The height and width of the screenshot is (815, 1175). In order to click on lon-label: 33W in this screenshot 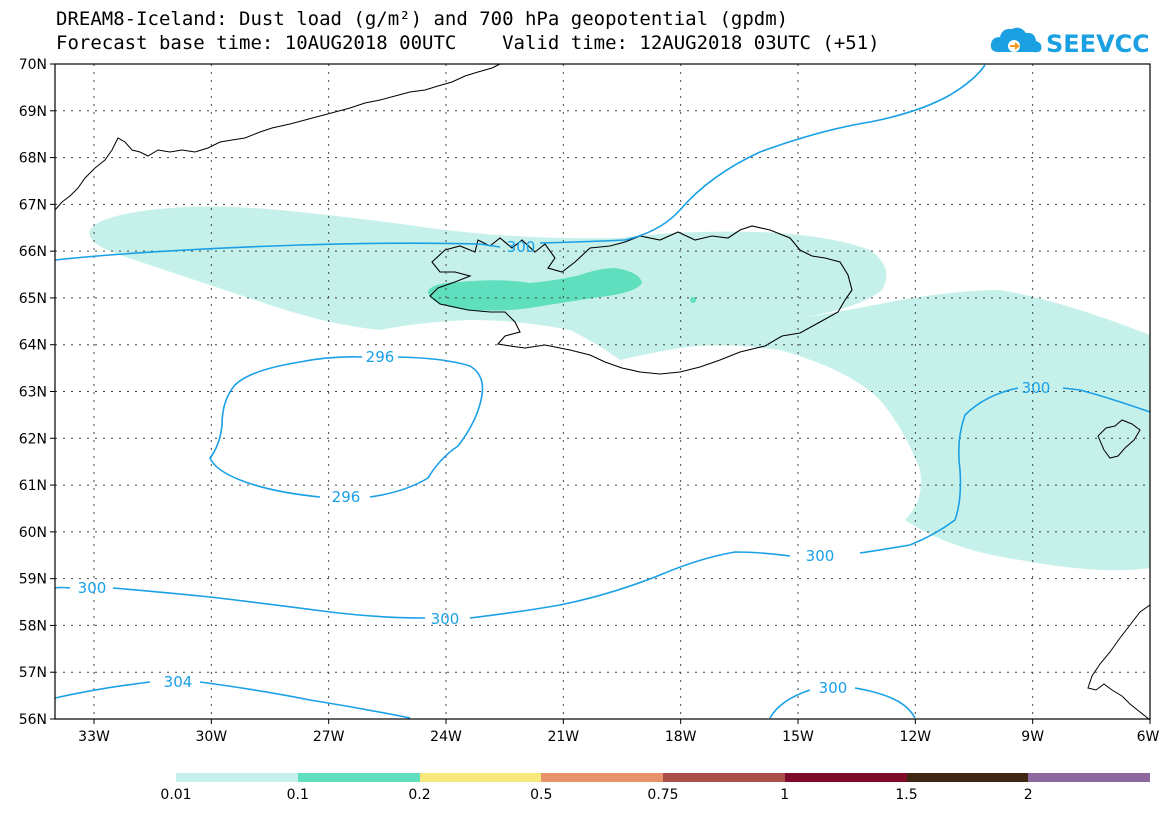, I will do `click(94, 737)`.